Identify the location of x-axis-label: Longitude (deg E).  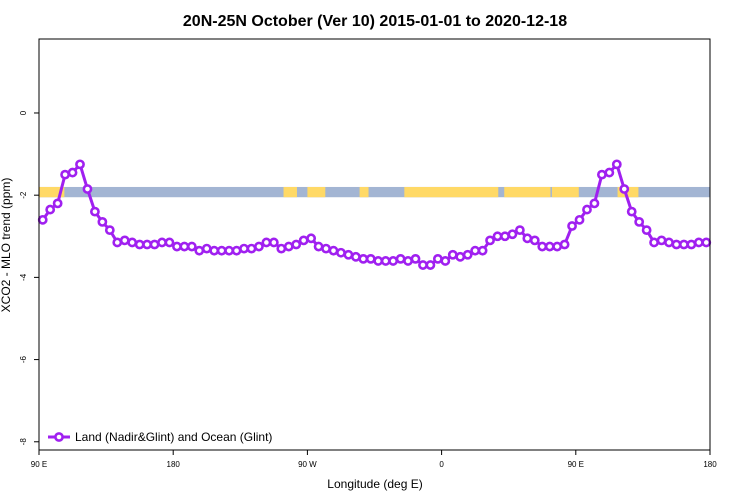
(374, 484).